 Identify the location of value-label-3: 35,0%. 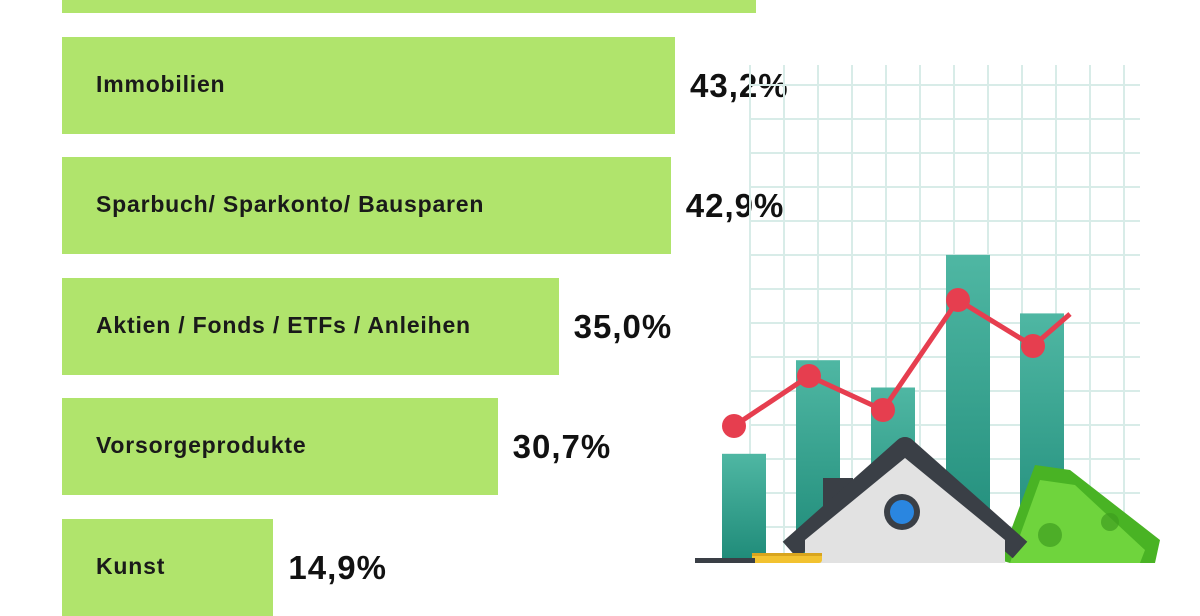
(623, 326).